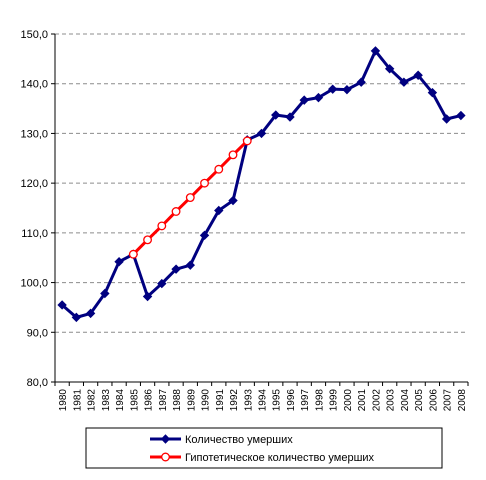 The height and width of the screenshot is (480, 486). What do you see at coordinates (319, 400) in the screenshot?
I see `x-tick-label: 1998` at bounding box center [319, 400].